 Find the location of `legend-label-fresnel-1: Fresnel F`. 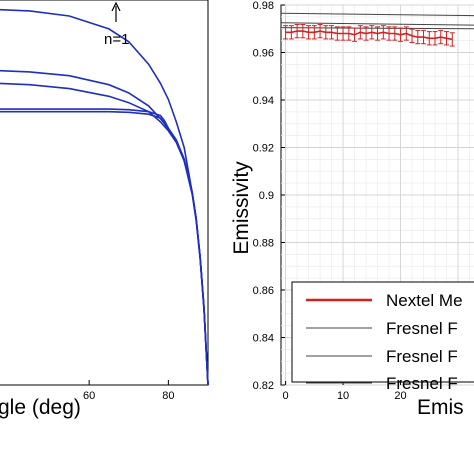

legend-label-fresnel-1: Fresnel F is located at coordinates (422, 328).